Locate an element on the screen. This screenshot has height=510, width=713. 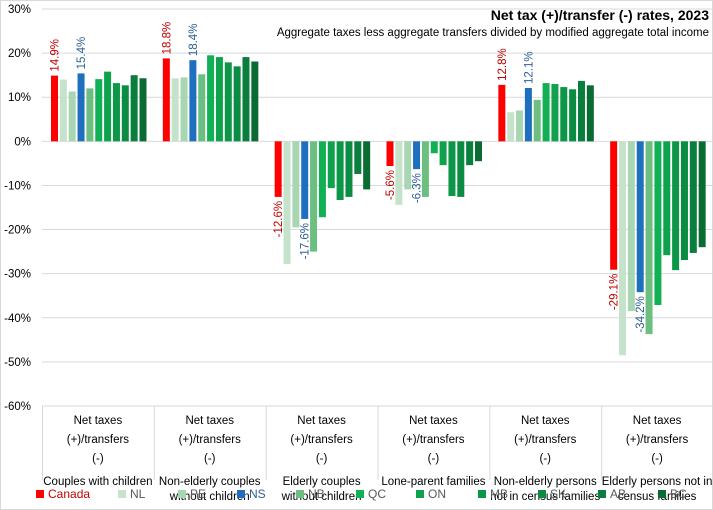
data-label-ns: 15.4% is located at coordinates (82, 53).